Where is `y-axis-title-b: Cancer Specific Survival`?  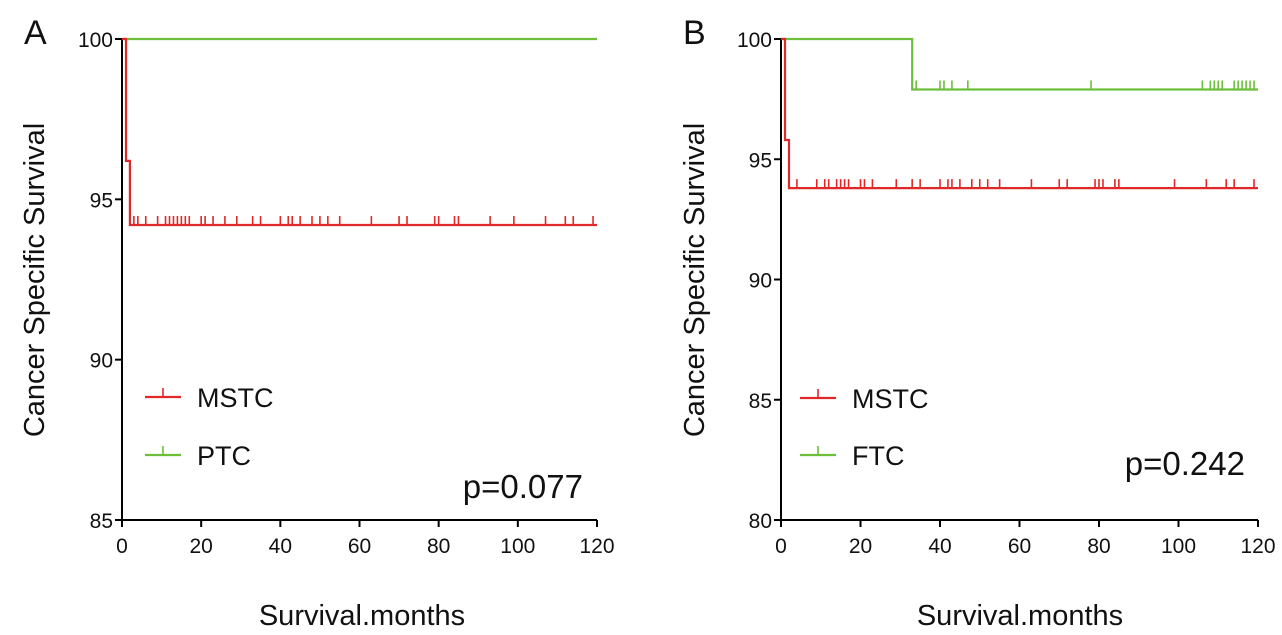 y-axis-title-b: Cancer Specific Survival is located at coordinates (695, 280).